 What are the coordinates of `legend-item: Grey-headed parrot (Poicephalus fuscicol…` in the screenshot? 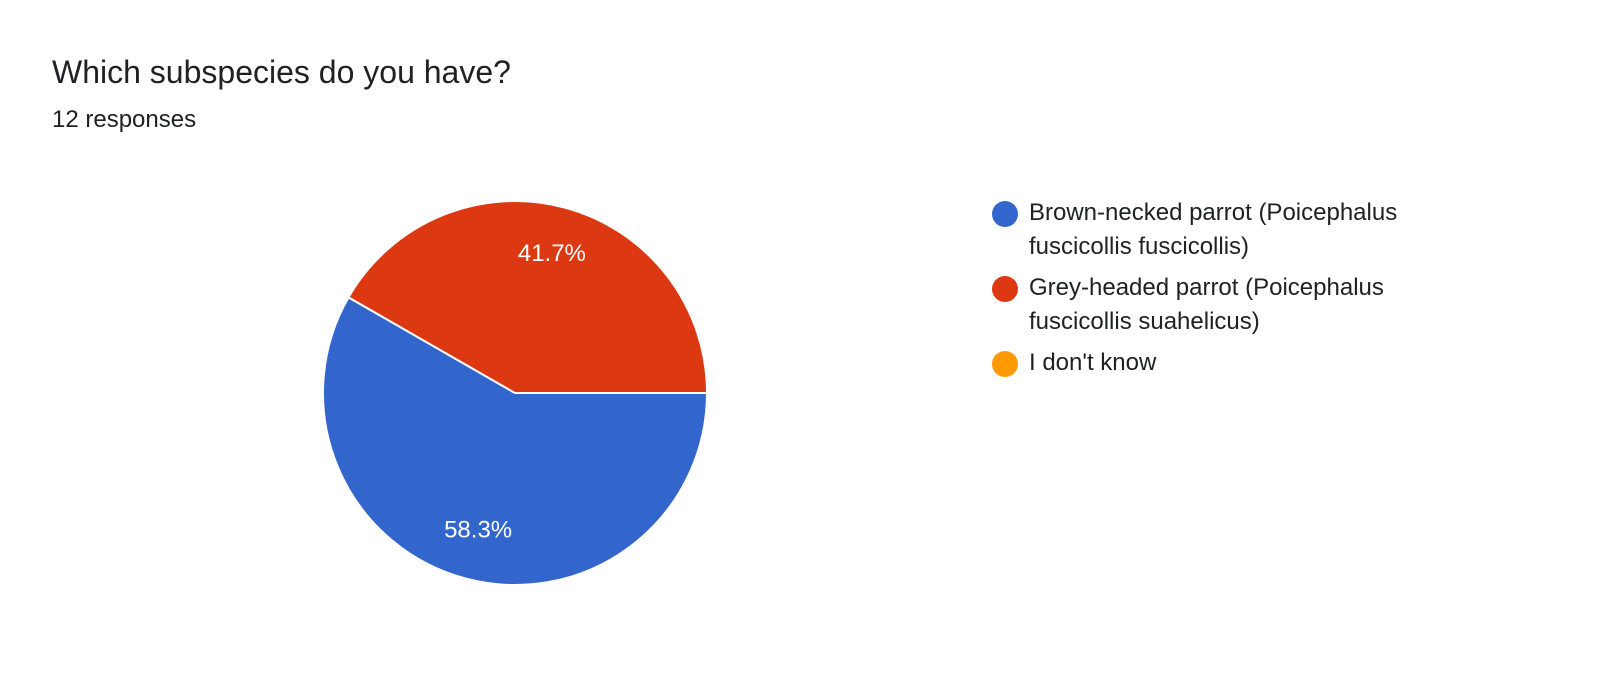 It's located at (1225, 305).